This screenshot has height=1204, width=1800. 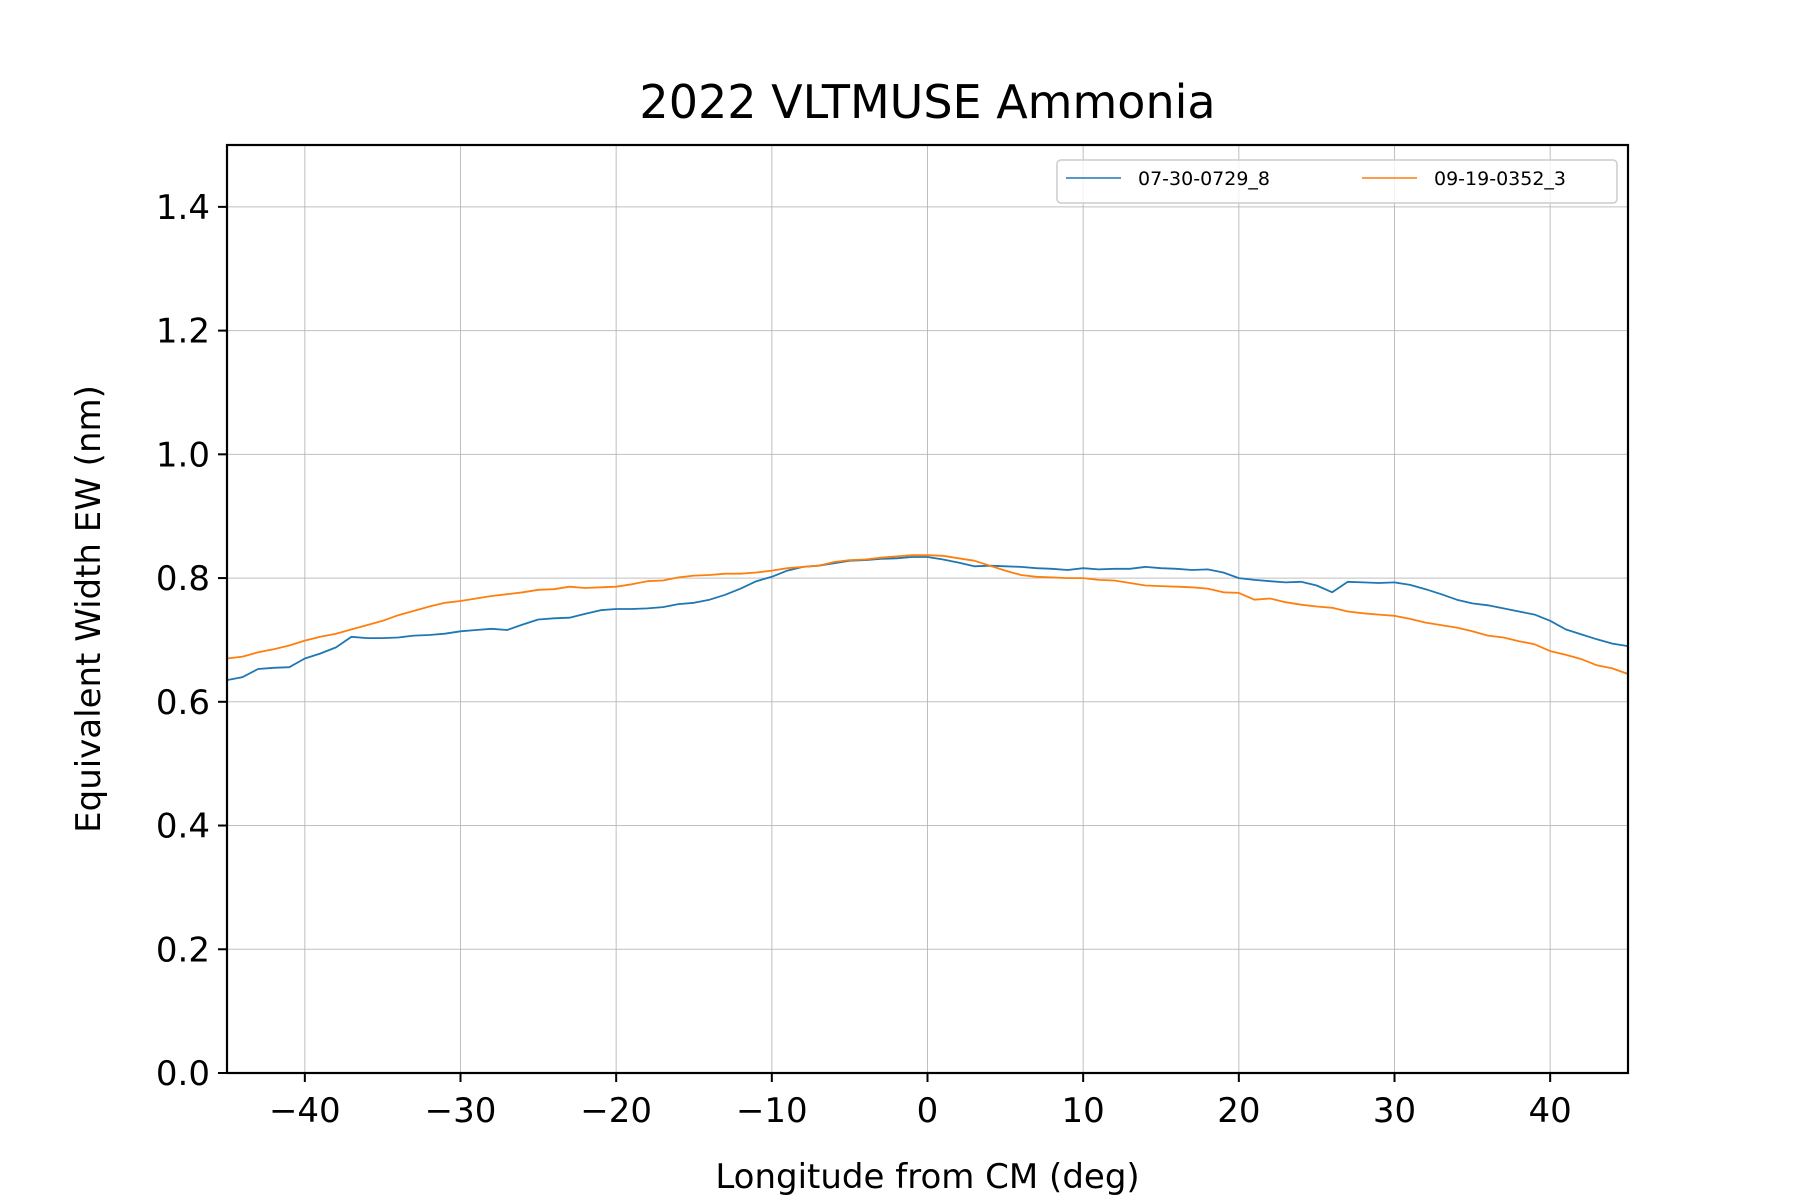 What do you see at coordinates (927, 102) in the screenshot?
I see `chart-title: 2022 VLTMUSE Ammonia` at bounding box center [927, 102].